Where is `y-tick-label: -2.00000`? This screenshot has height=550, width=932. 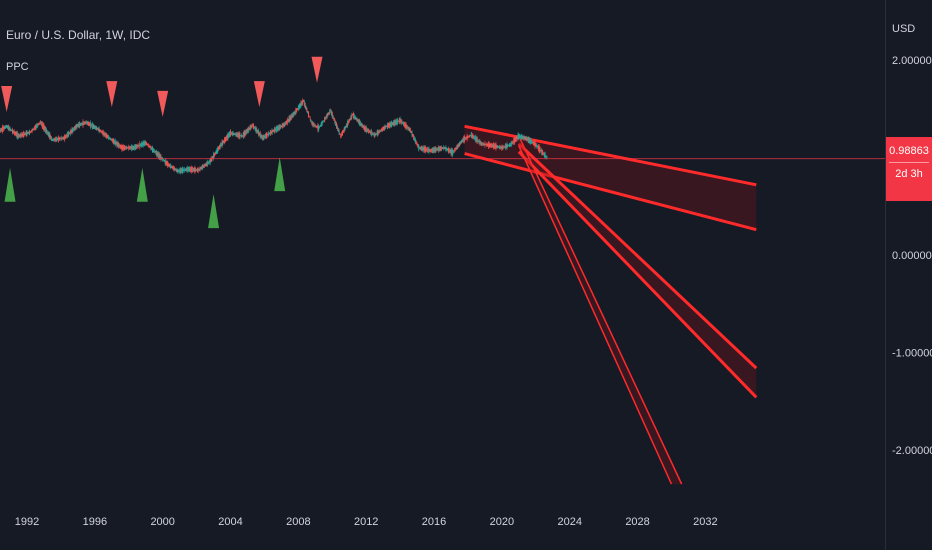
y-tick-label: -2.00000 is located at coordinates (912, 451).